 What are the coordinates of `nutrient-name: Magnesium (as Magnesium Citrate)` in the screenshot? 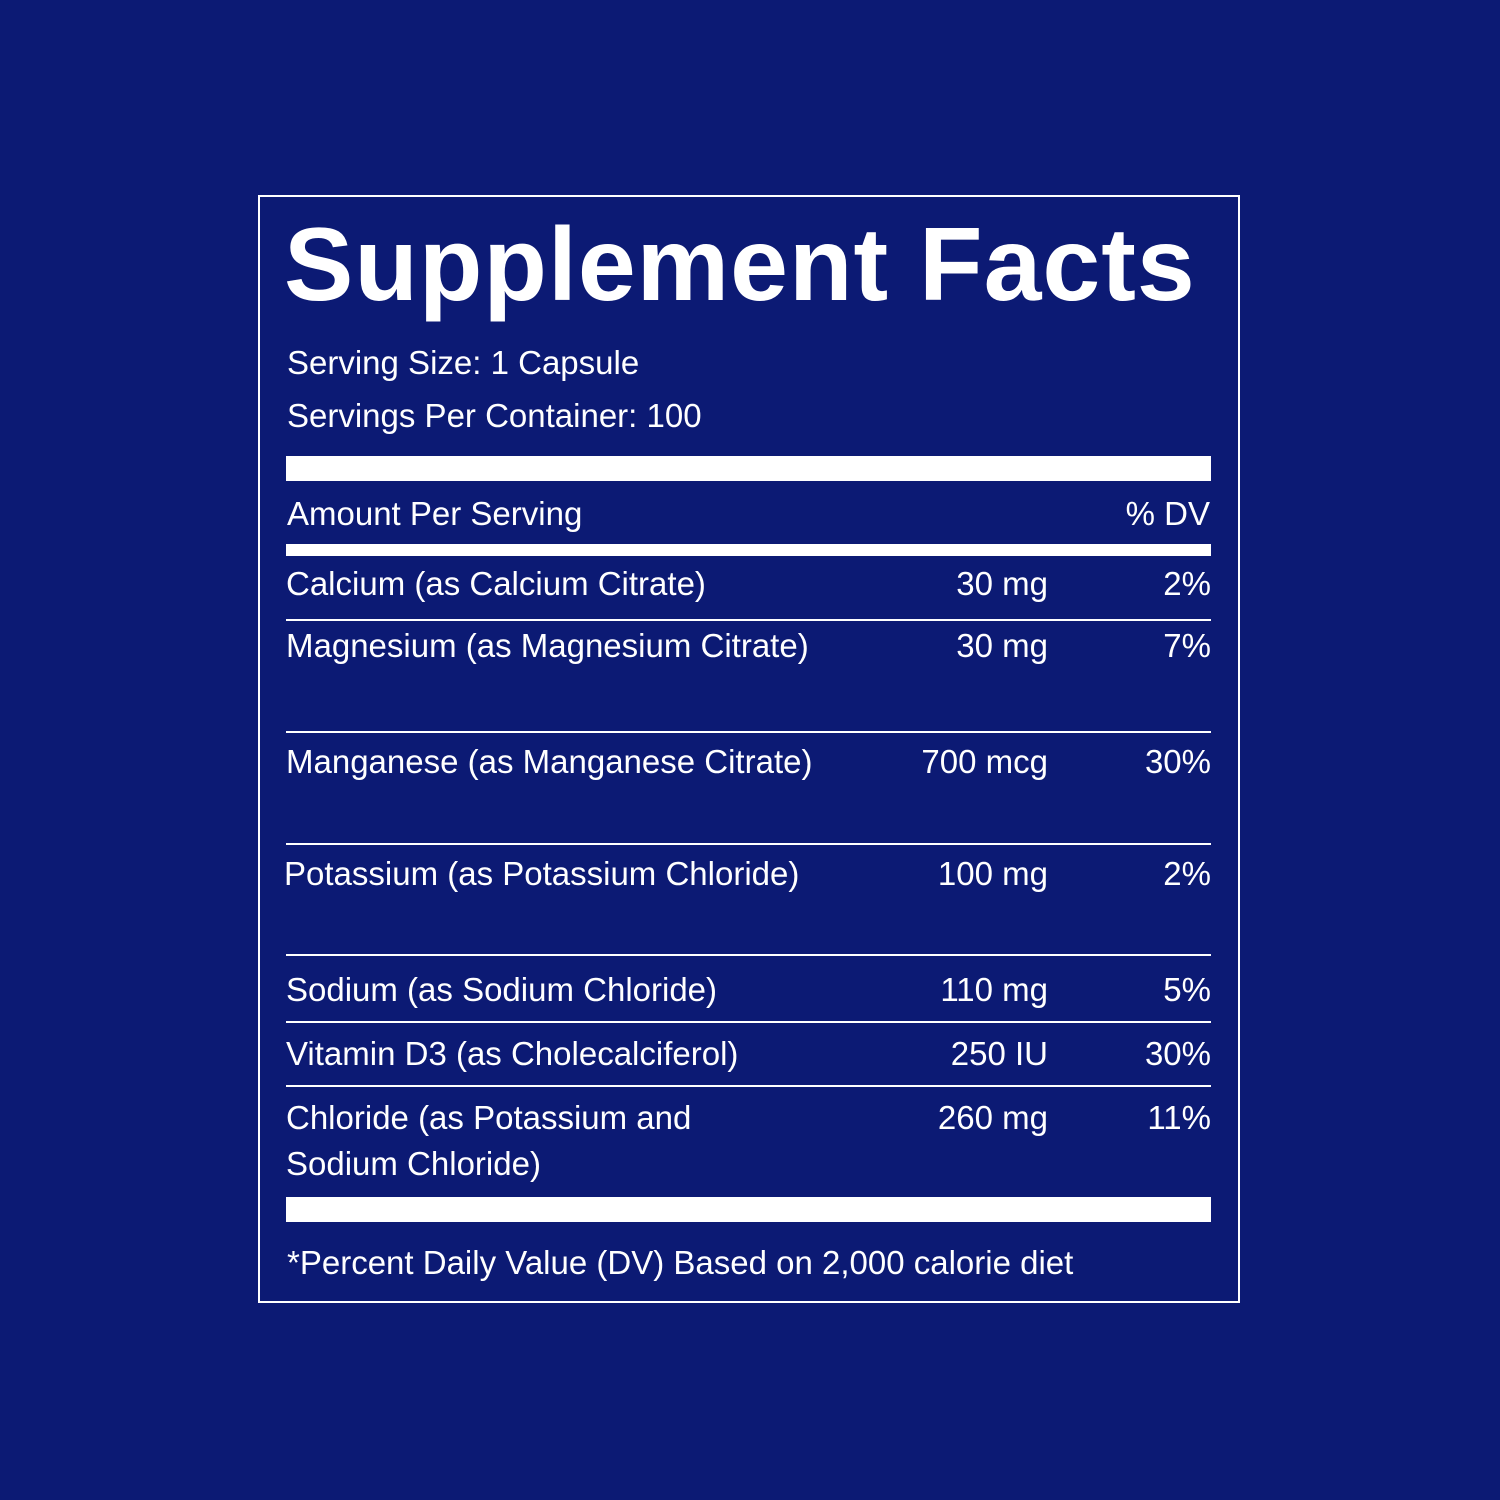 It's located at (547, 645).